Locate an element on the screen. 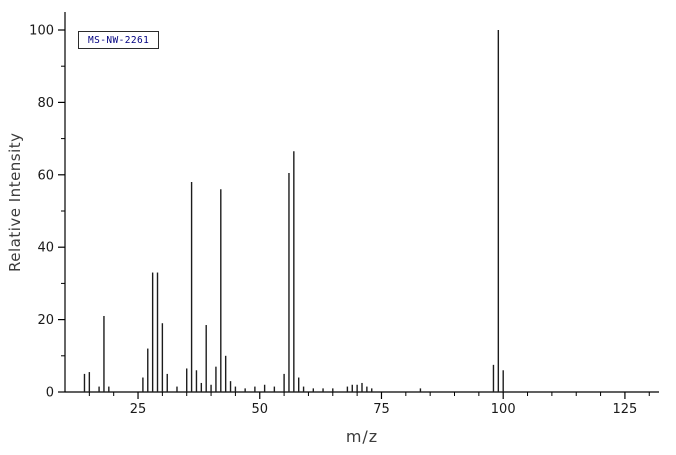 This screenshot has width=676, height=455. x-tick-label: 125 is located at coordinates (625, 409).